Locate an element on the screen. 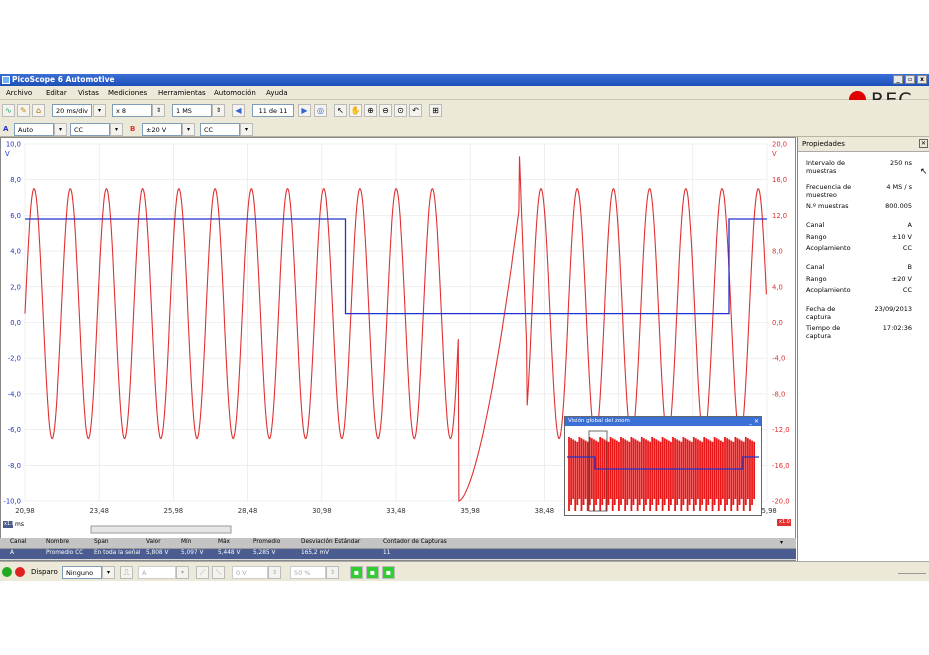 This screenshot has width=929, height=655. pretrigger-input: 50 % is located at coordinates (308, 572).